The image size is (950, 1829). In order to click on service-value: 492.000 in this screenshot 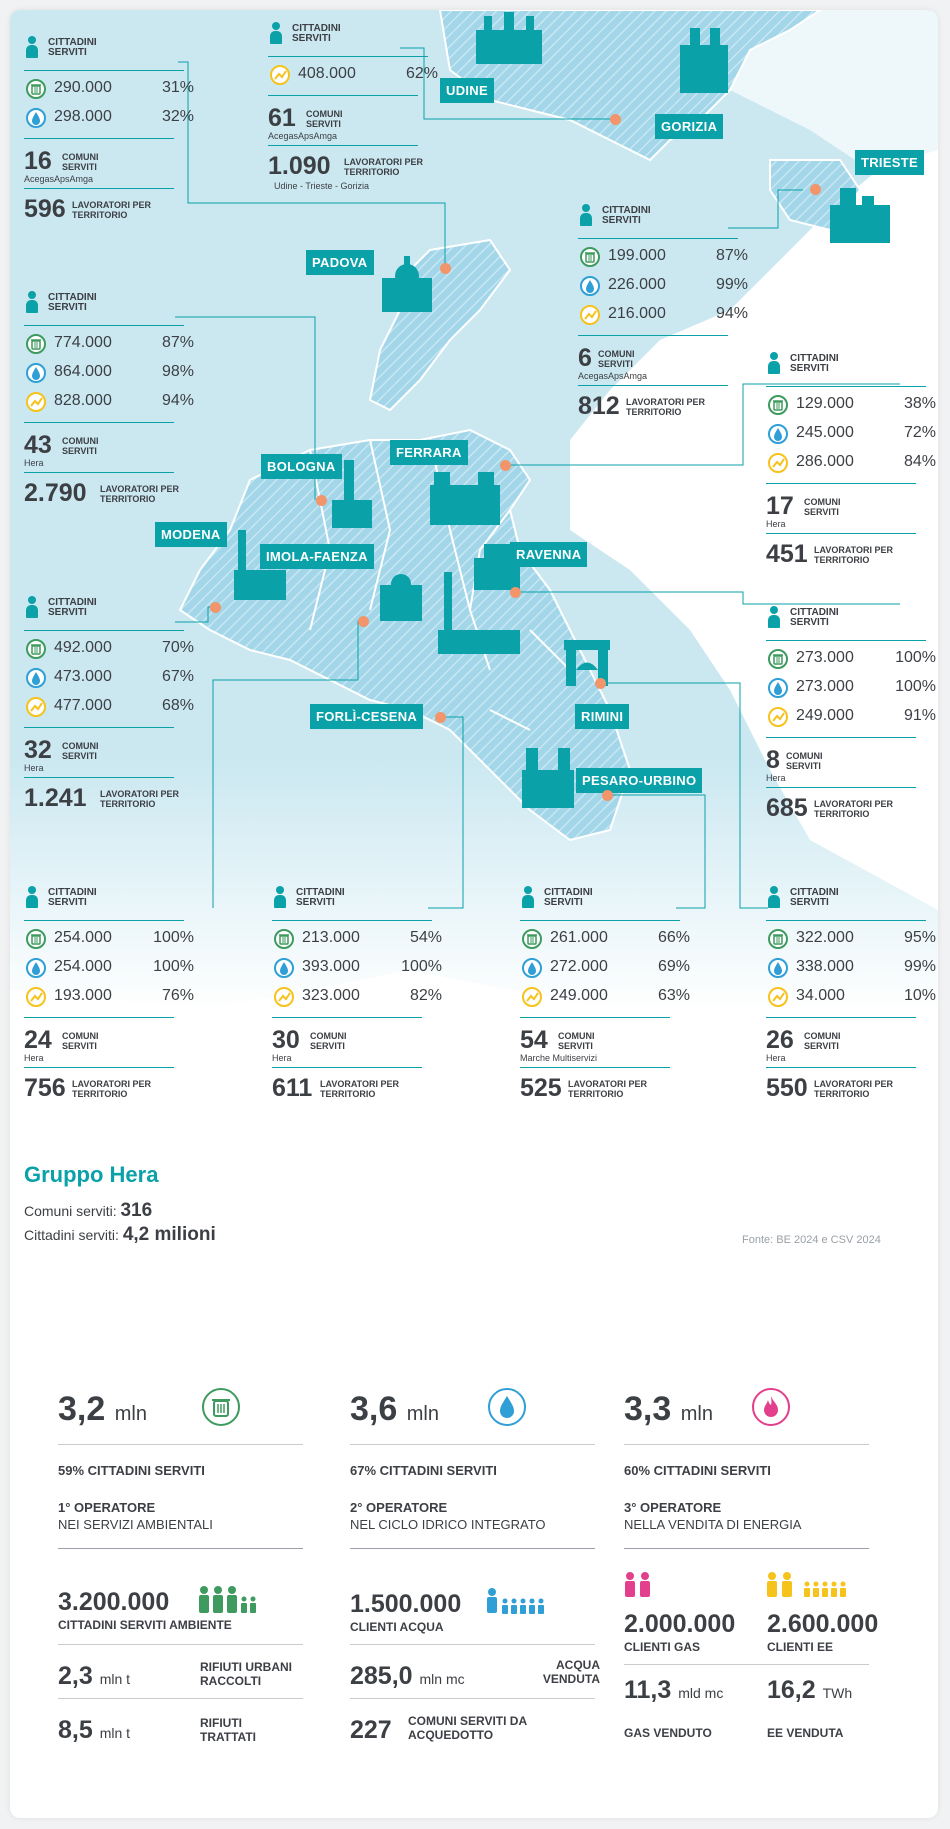, I will do `click(83, 647)`.